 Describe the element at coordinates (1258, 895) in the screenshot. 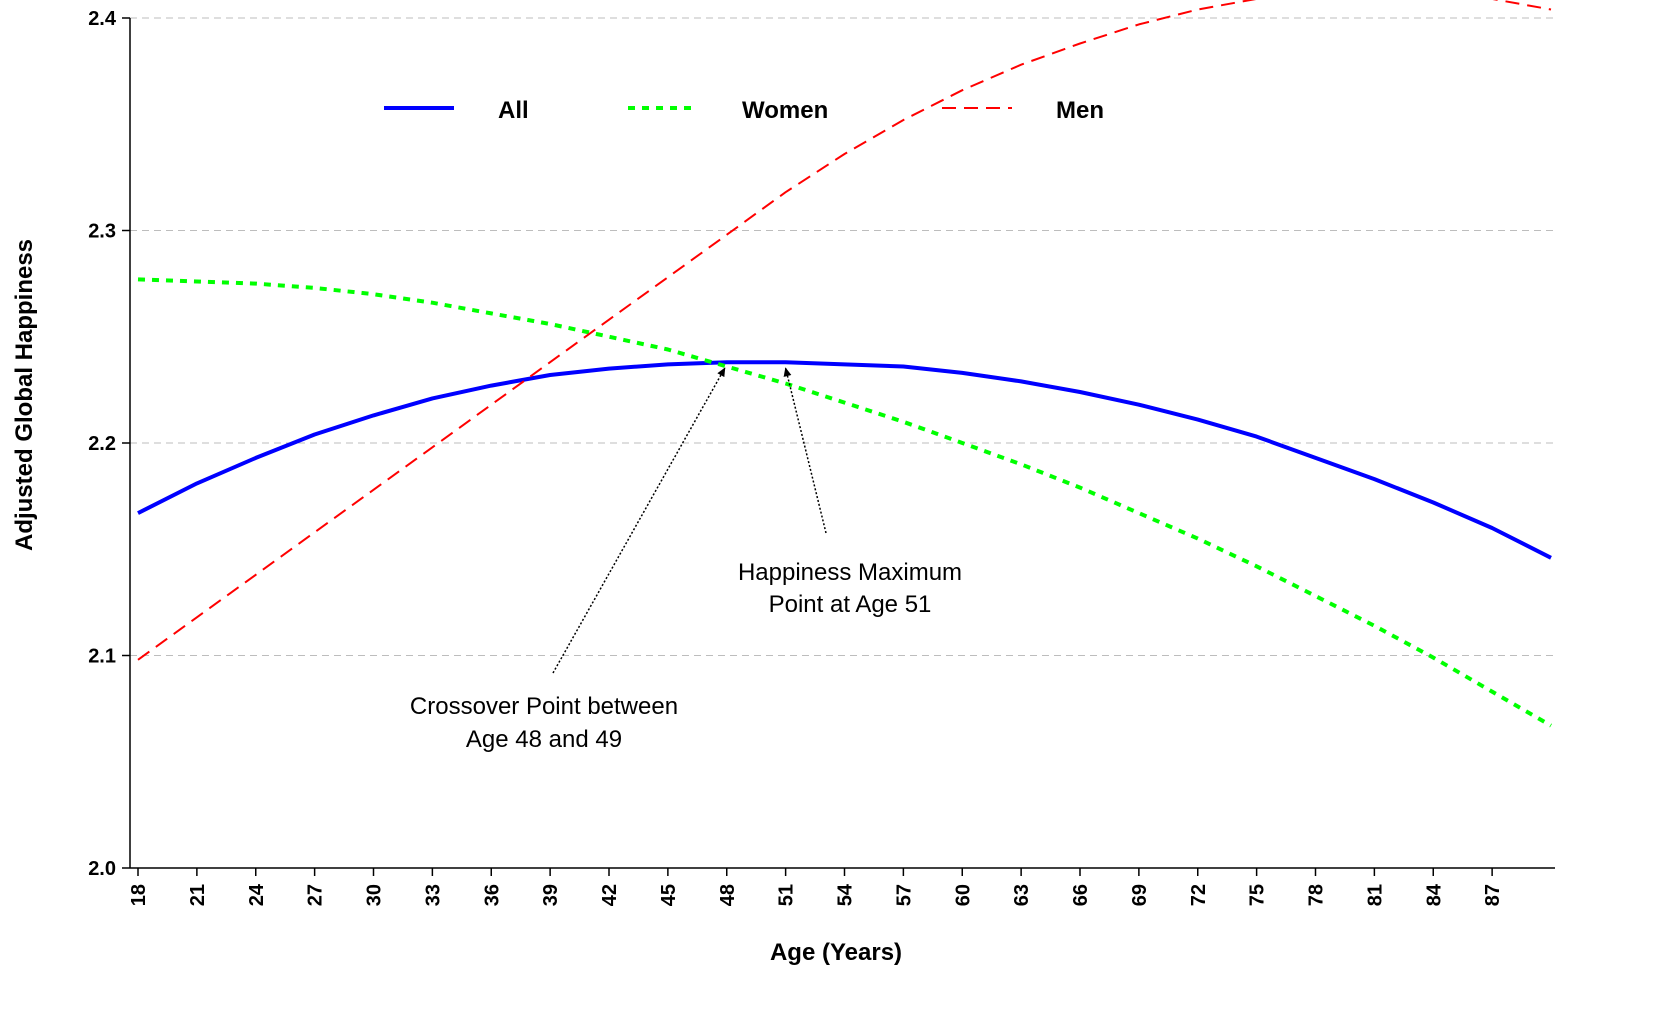

I see `x-tick-label-19: 75` at that location.